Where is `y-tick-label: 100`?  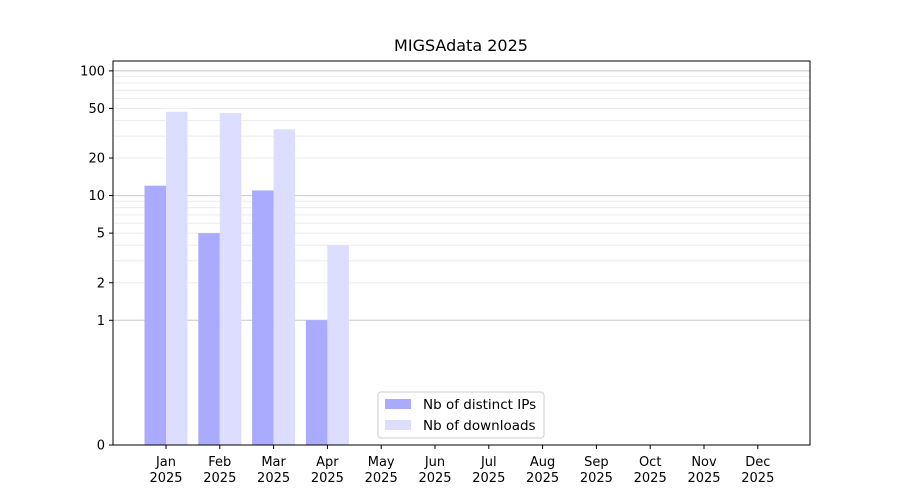 y-tick-label: 100 is located at coordinates (92, 71).